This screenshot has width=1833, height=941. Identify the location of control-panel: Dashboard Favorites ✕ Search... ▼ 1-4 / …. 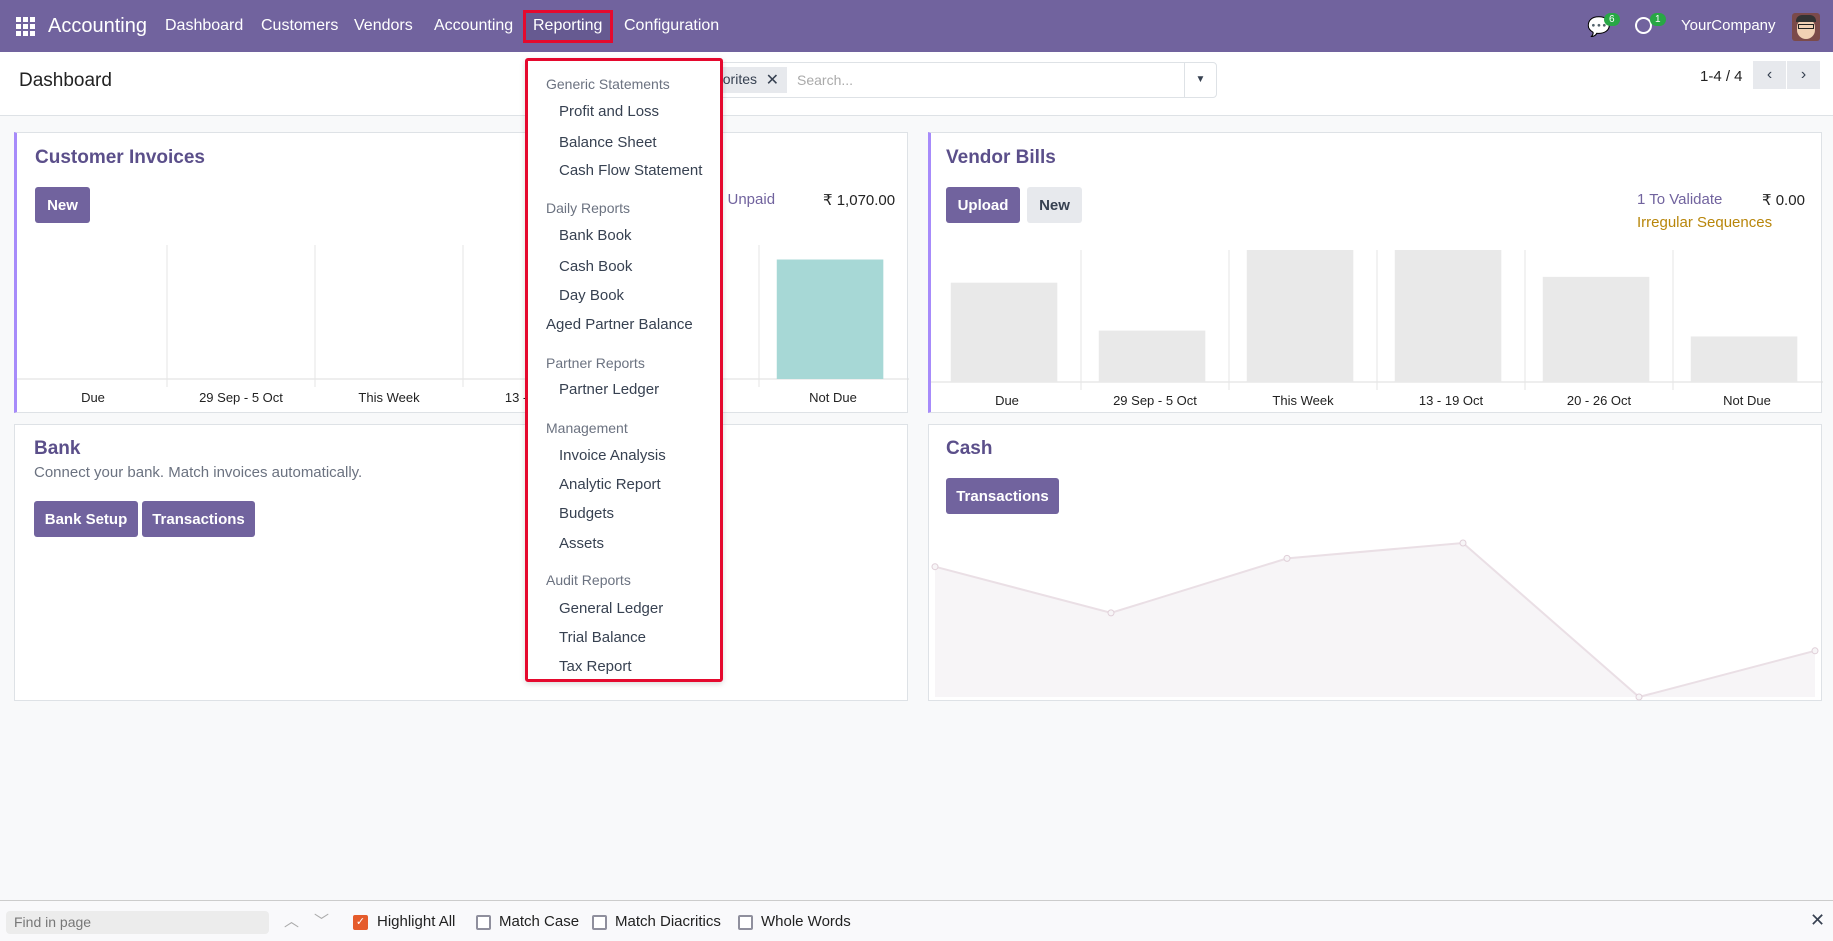
(916, 84).